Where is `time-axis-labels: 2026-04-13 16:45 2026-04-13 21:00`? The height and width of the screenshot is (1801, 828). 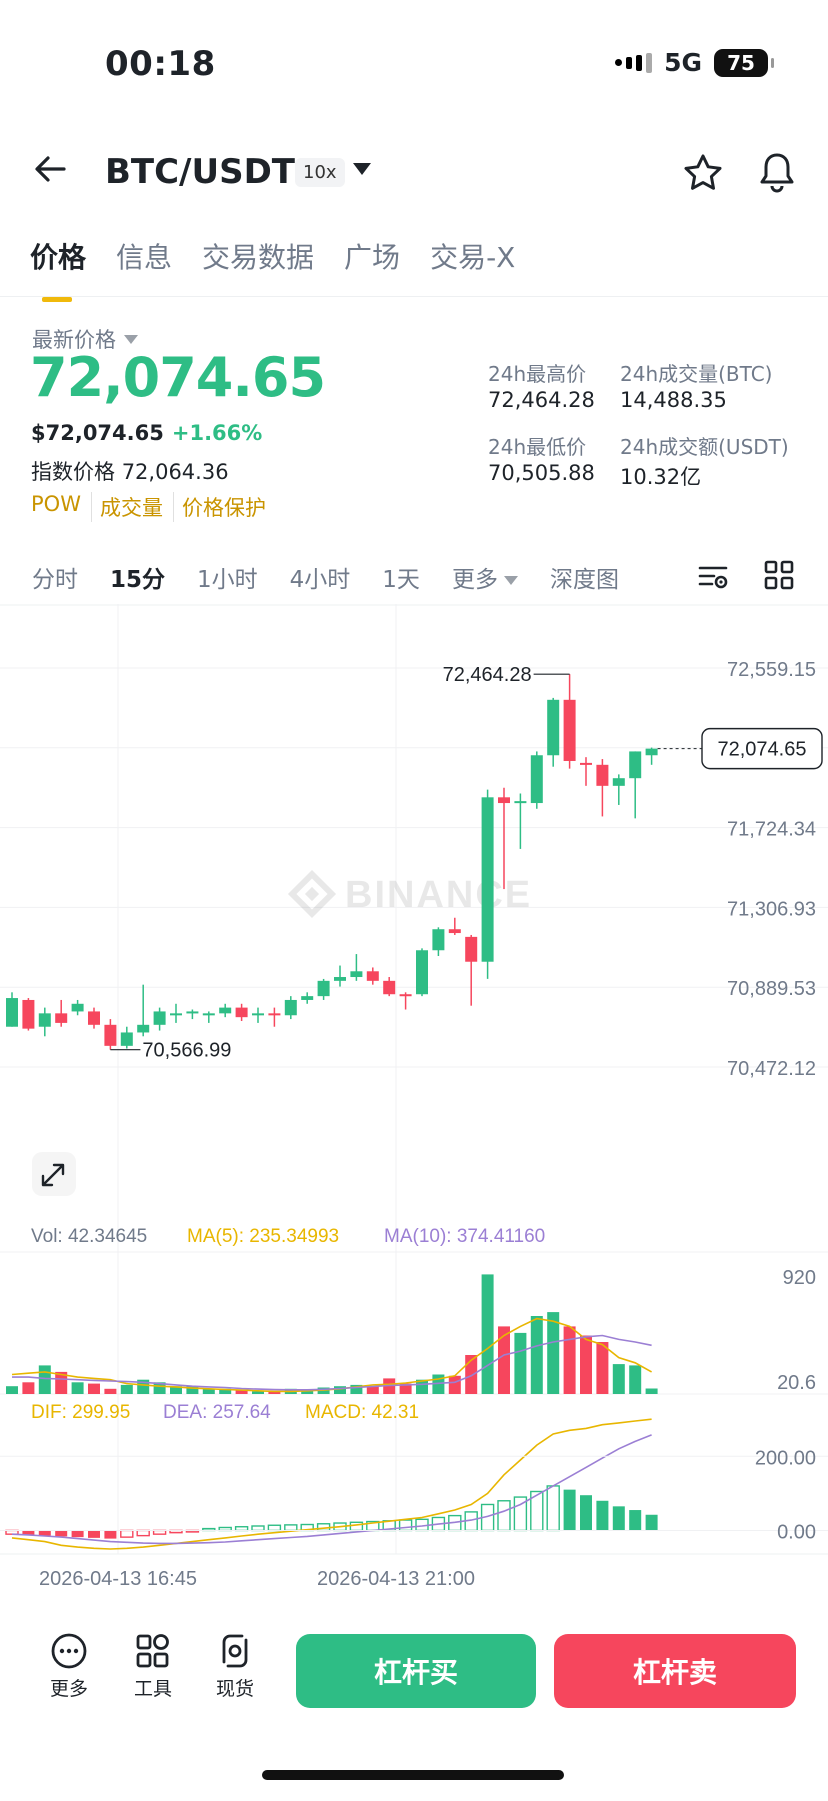
time-axis-labels: 2026-04-13 16:45 2026-04-13 21:00 is located at coordinates (257, 1579).